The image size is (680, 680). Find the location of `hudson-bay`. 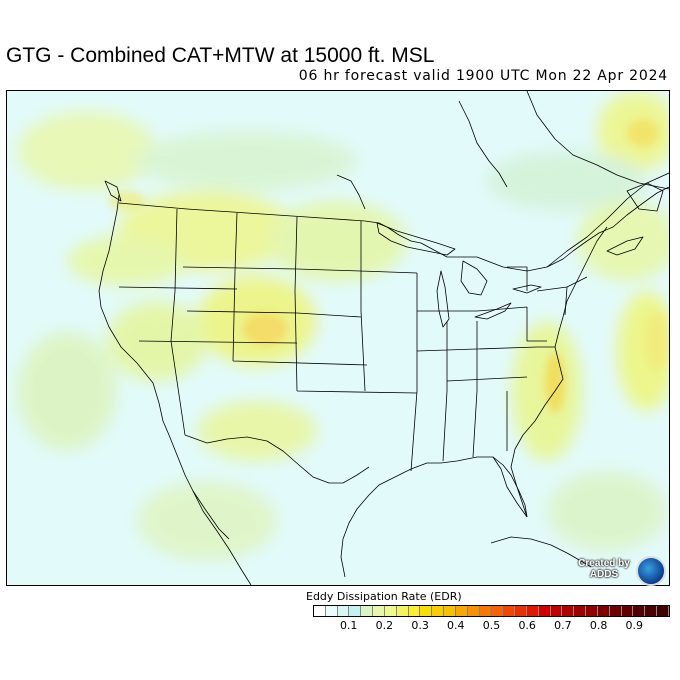

hudson-bay is located at coordinates (351, 192).